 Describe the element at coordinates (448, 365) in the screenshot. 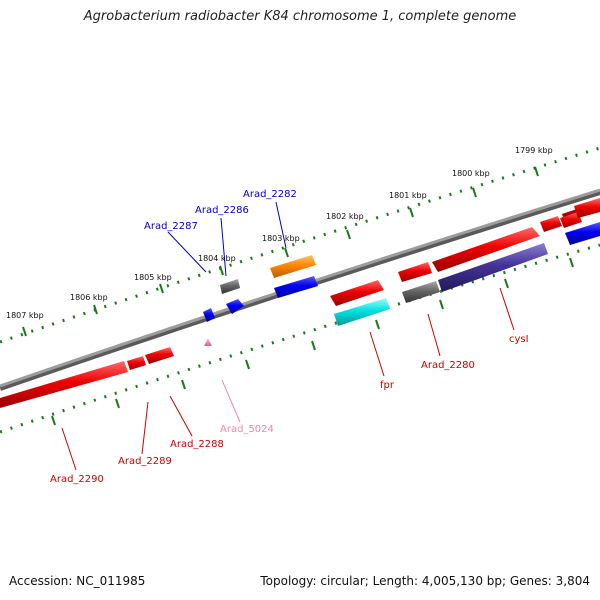

I see `gene-label-arad-2280: Arad_2280` at that location.